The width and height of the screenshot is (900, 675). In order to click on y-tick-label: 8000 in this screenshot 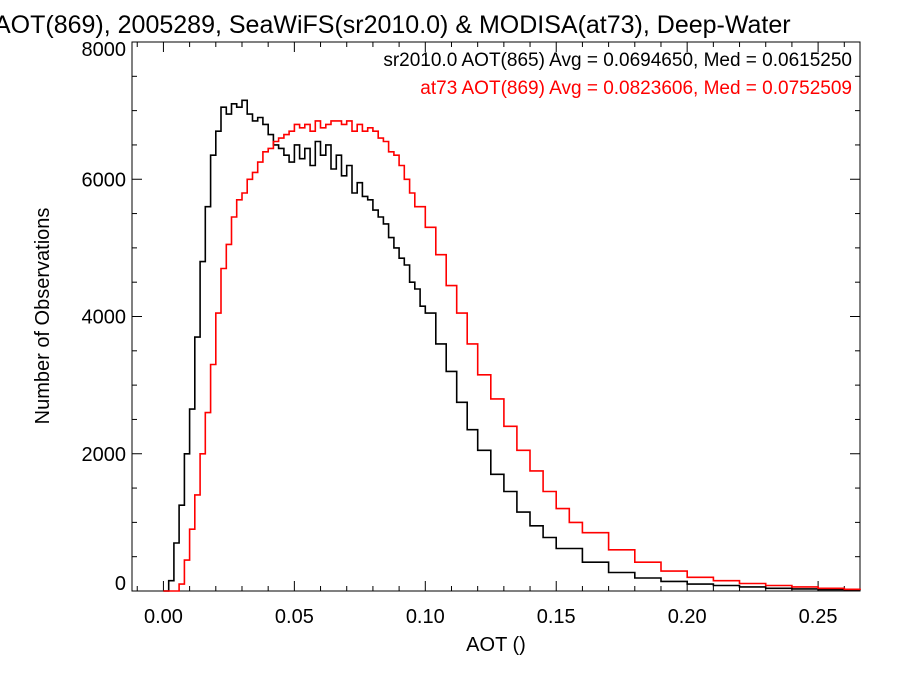, I will do `click(104, 50)`.